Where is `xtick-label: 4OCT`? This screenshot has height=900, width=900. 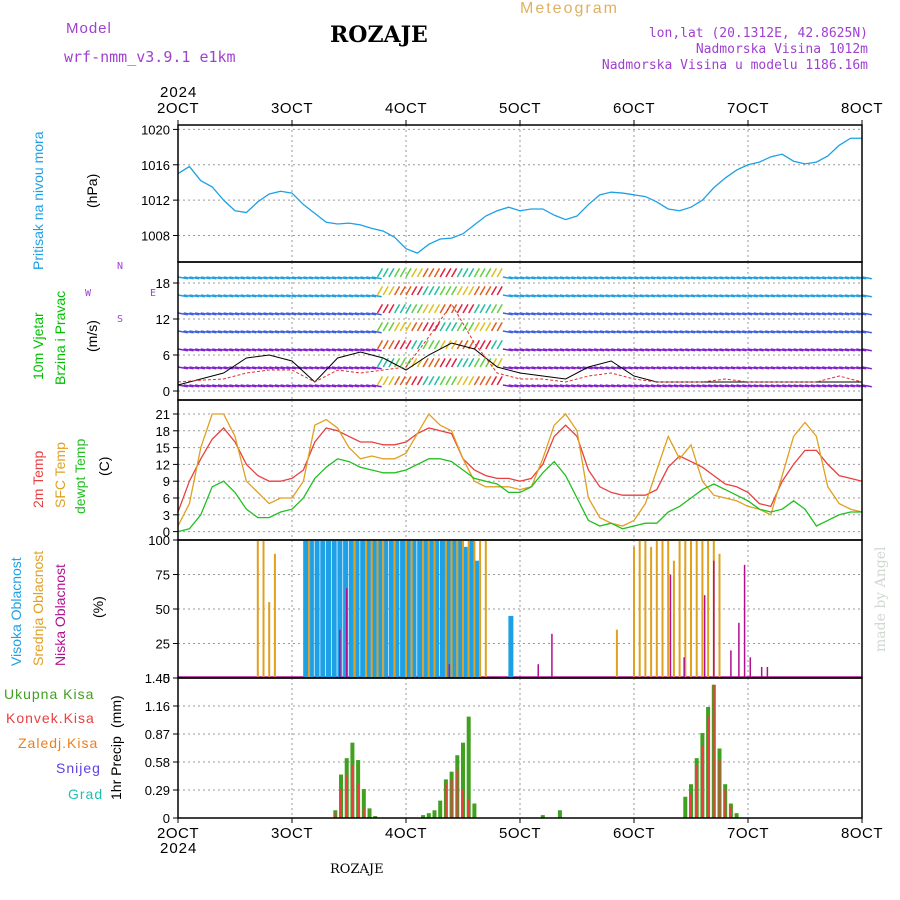
xtick-label: 4OCT is located at coordinates (406, 833).